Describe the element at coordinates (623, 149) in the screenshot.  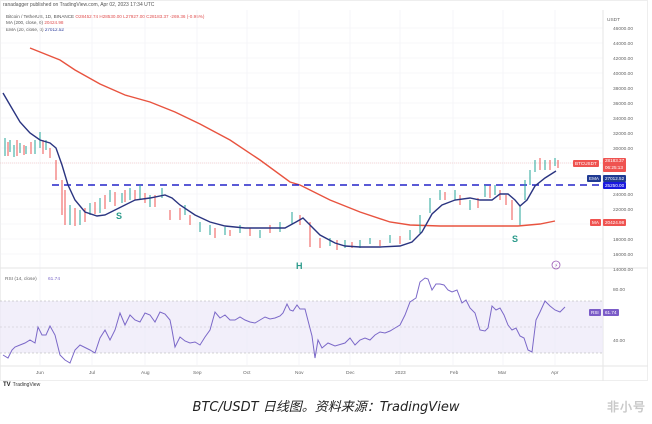
I see `svg-text: 30000.00` at that location.